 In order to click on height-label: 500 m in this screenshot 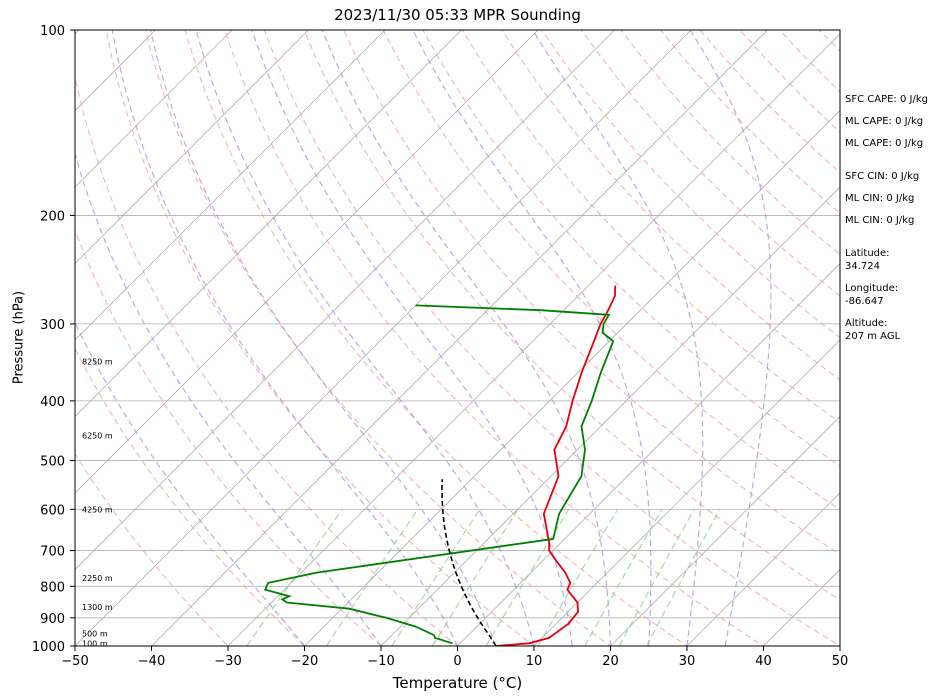, I will do `click(95, 634)`.